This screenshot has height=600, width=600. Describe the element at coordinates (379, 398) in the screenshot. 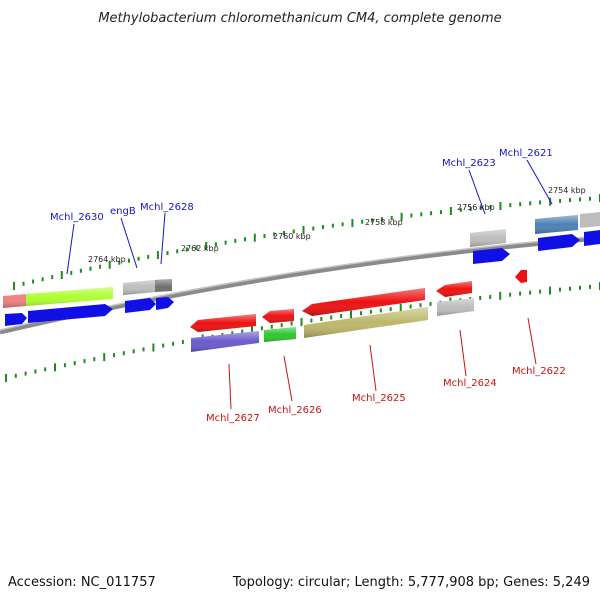

I see `gene-label-mchl-2625: Mchl_2625` at that location.